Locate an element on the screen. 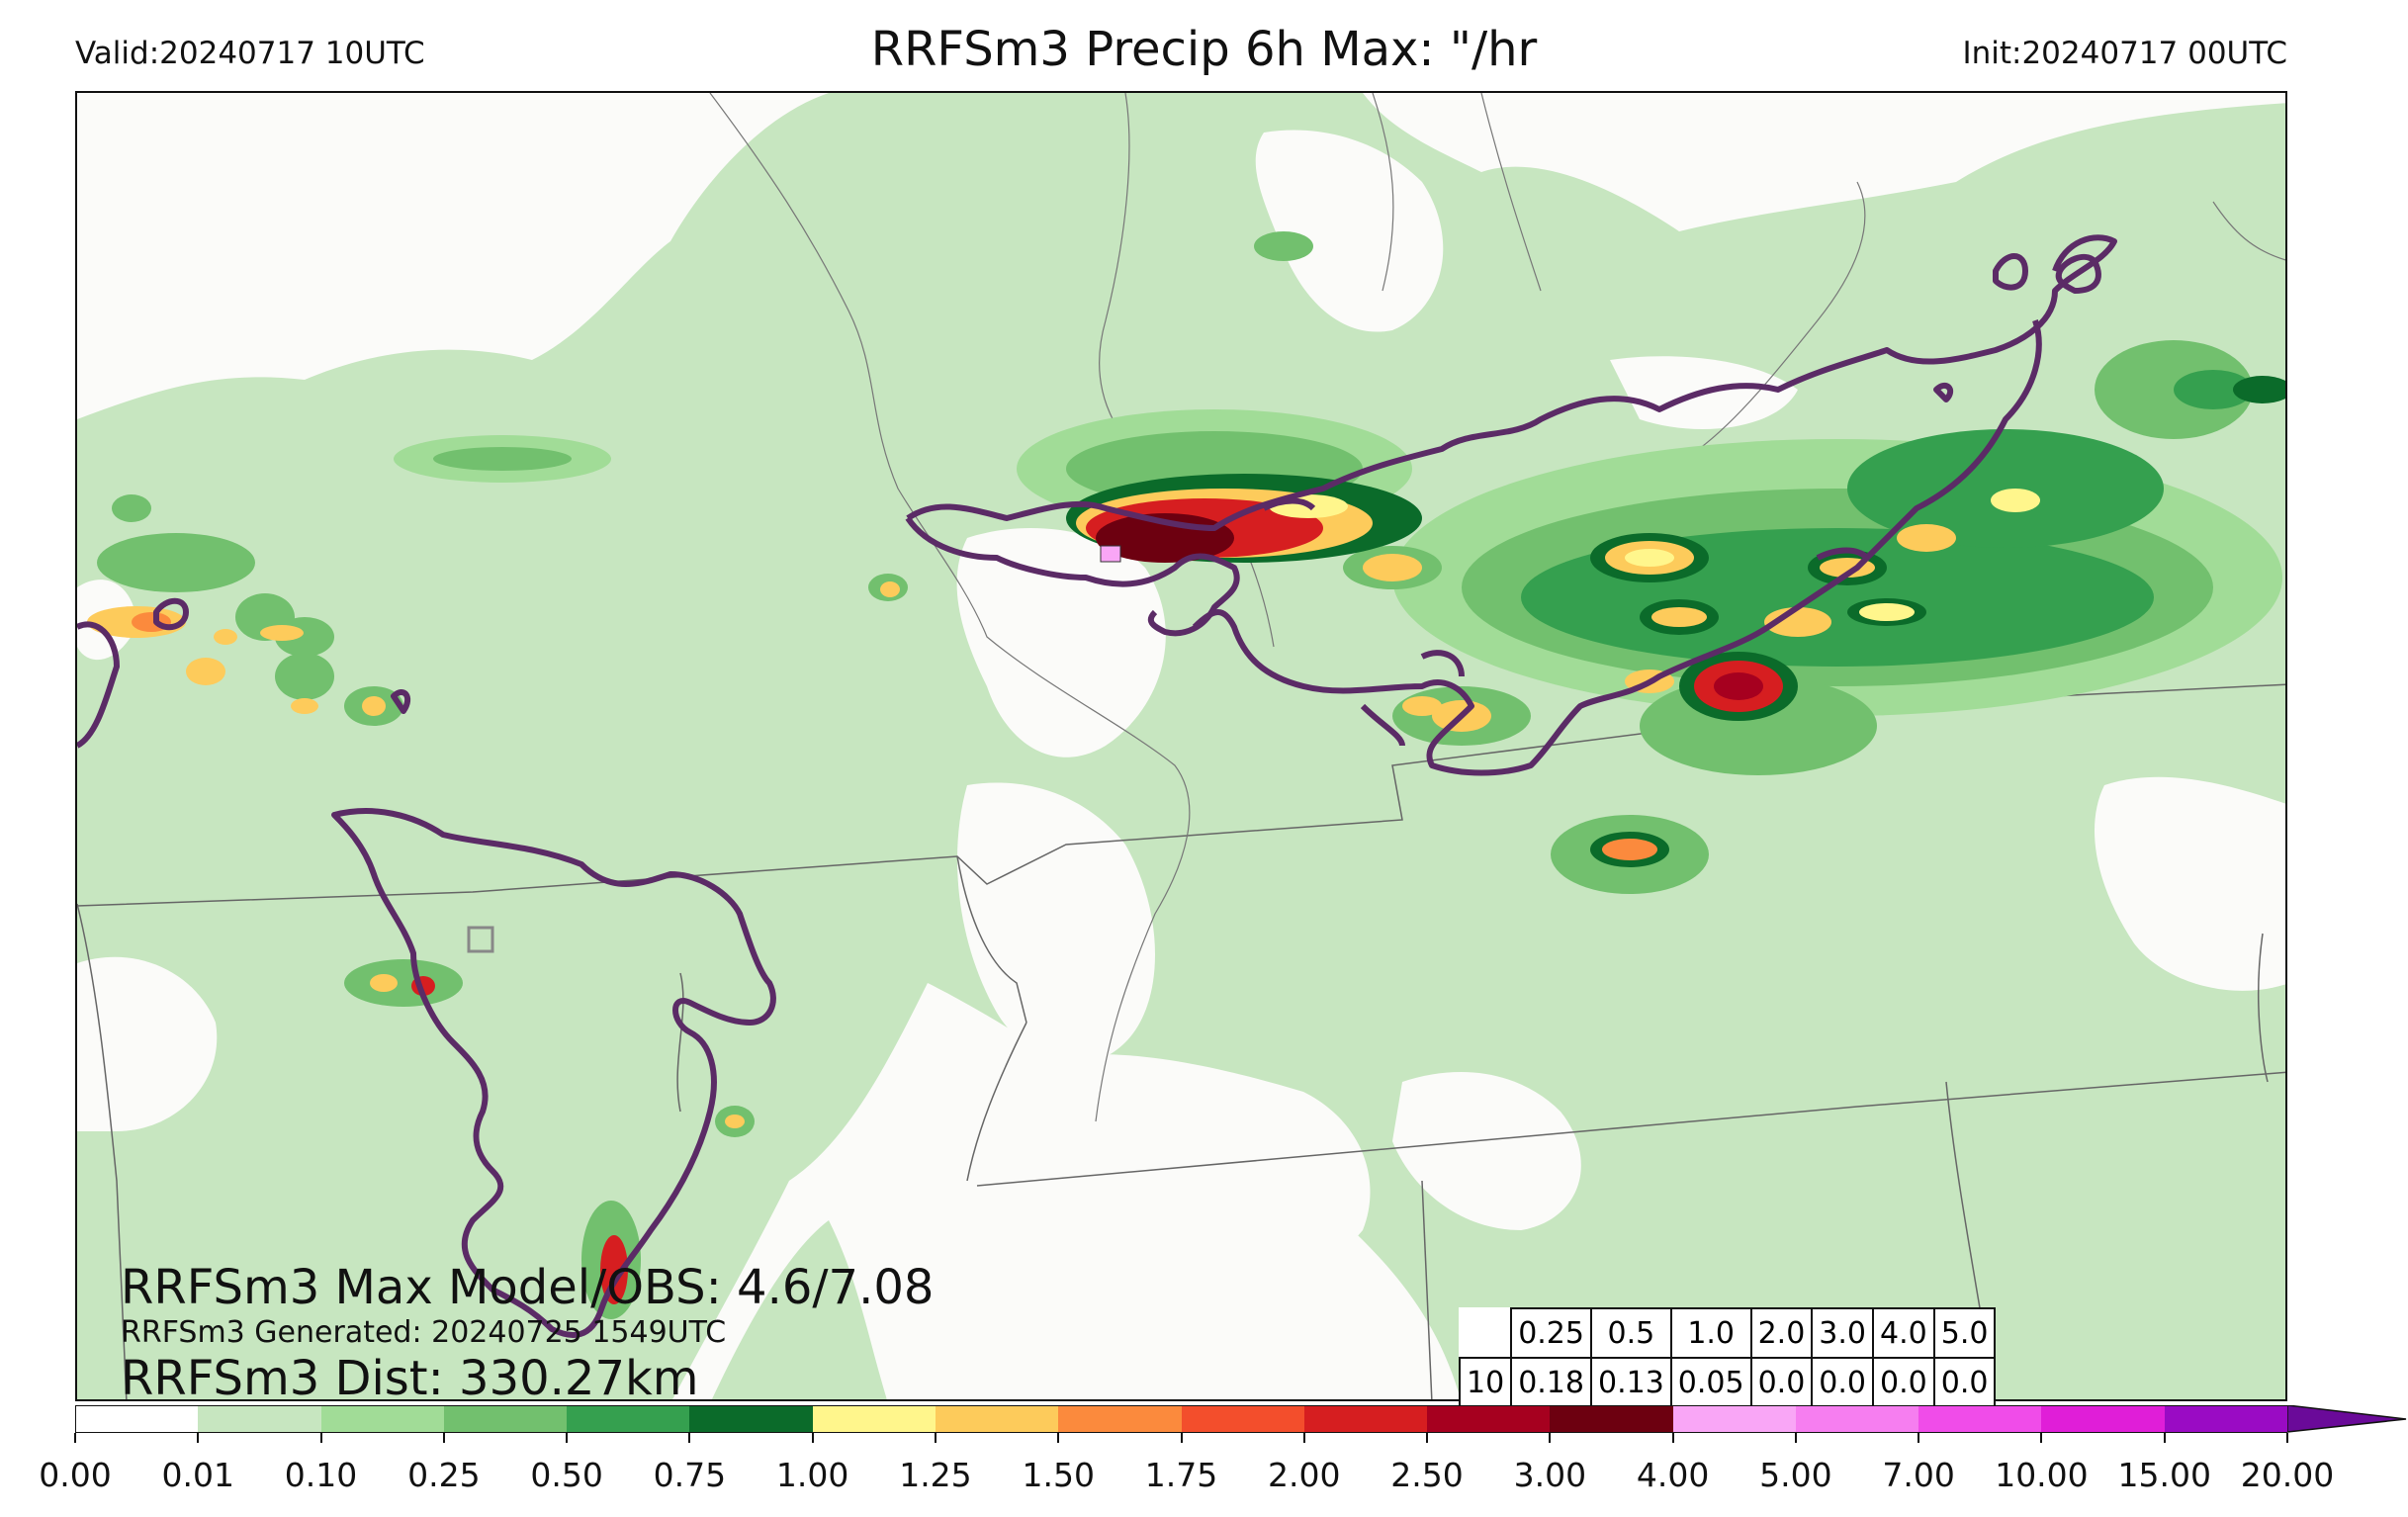 The image size is (2408, 1517). colorbar-tick-label: 0.25 is located at coordinates (444, 1475).